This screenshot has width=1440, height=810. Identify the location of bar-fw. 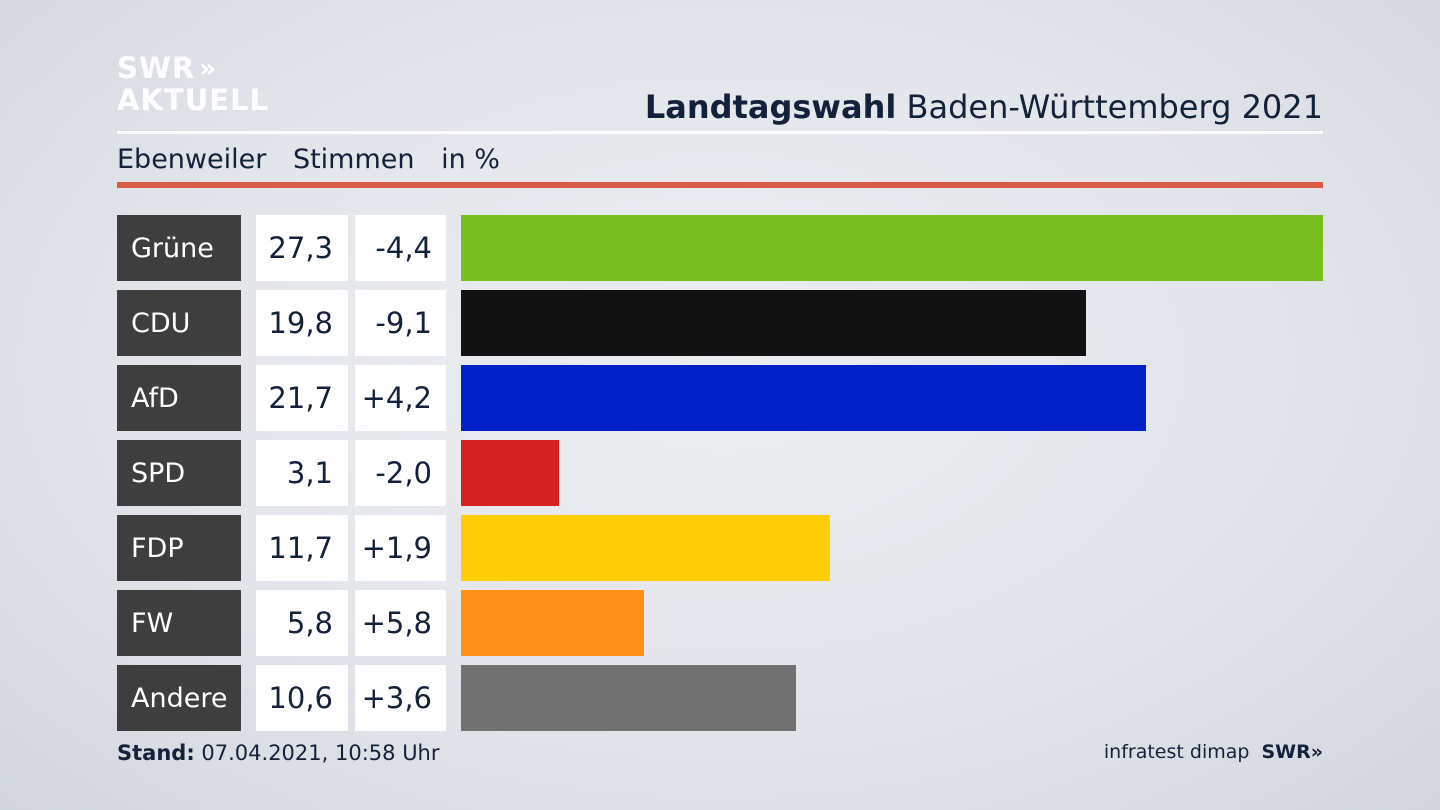
(552, 623).